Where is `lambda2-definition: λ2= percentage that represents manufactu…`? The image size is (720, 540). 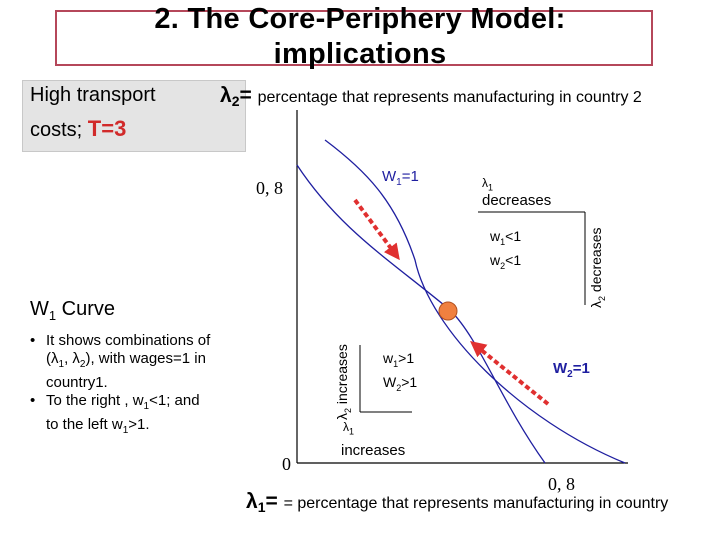
lambda2-definition: λ2= percentage that represents manufactu… is located at coordinates (431, 96).